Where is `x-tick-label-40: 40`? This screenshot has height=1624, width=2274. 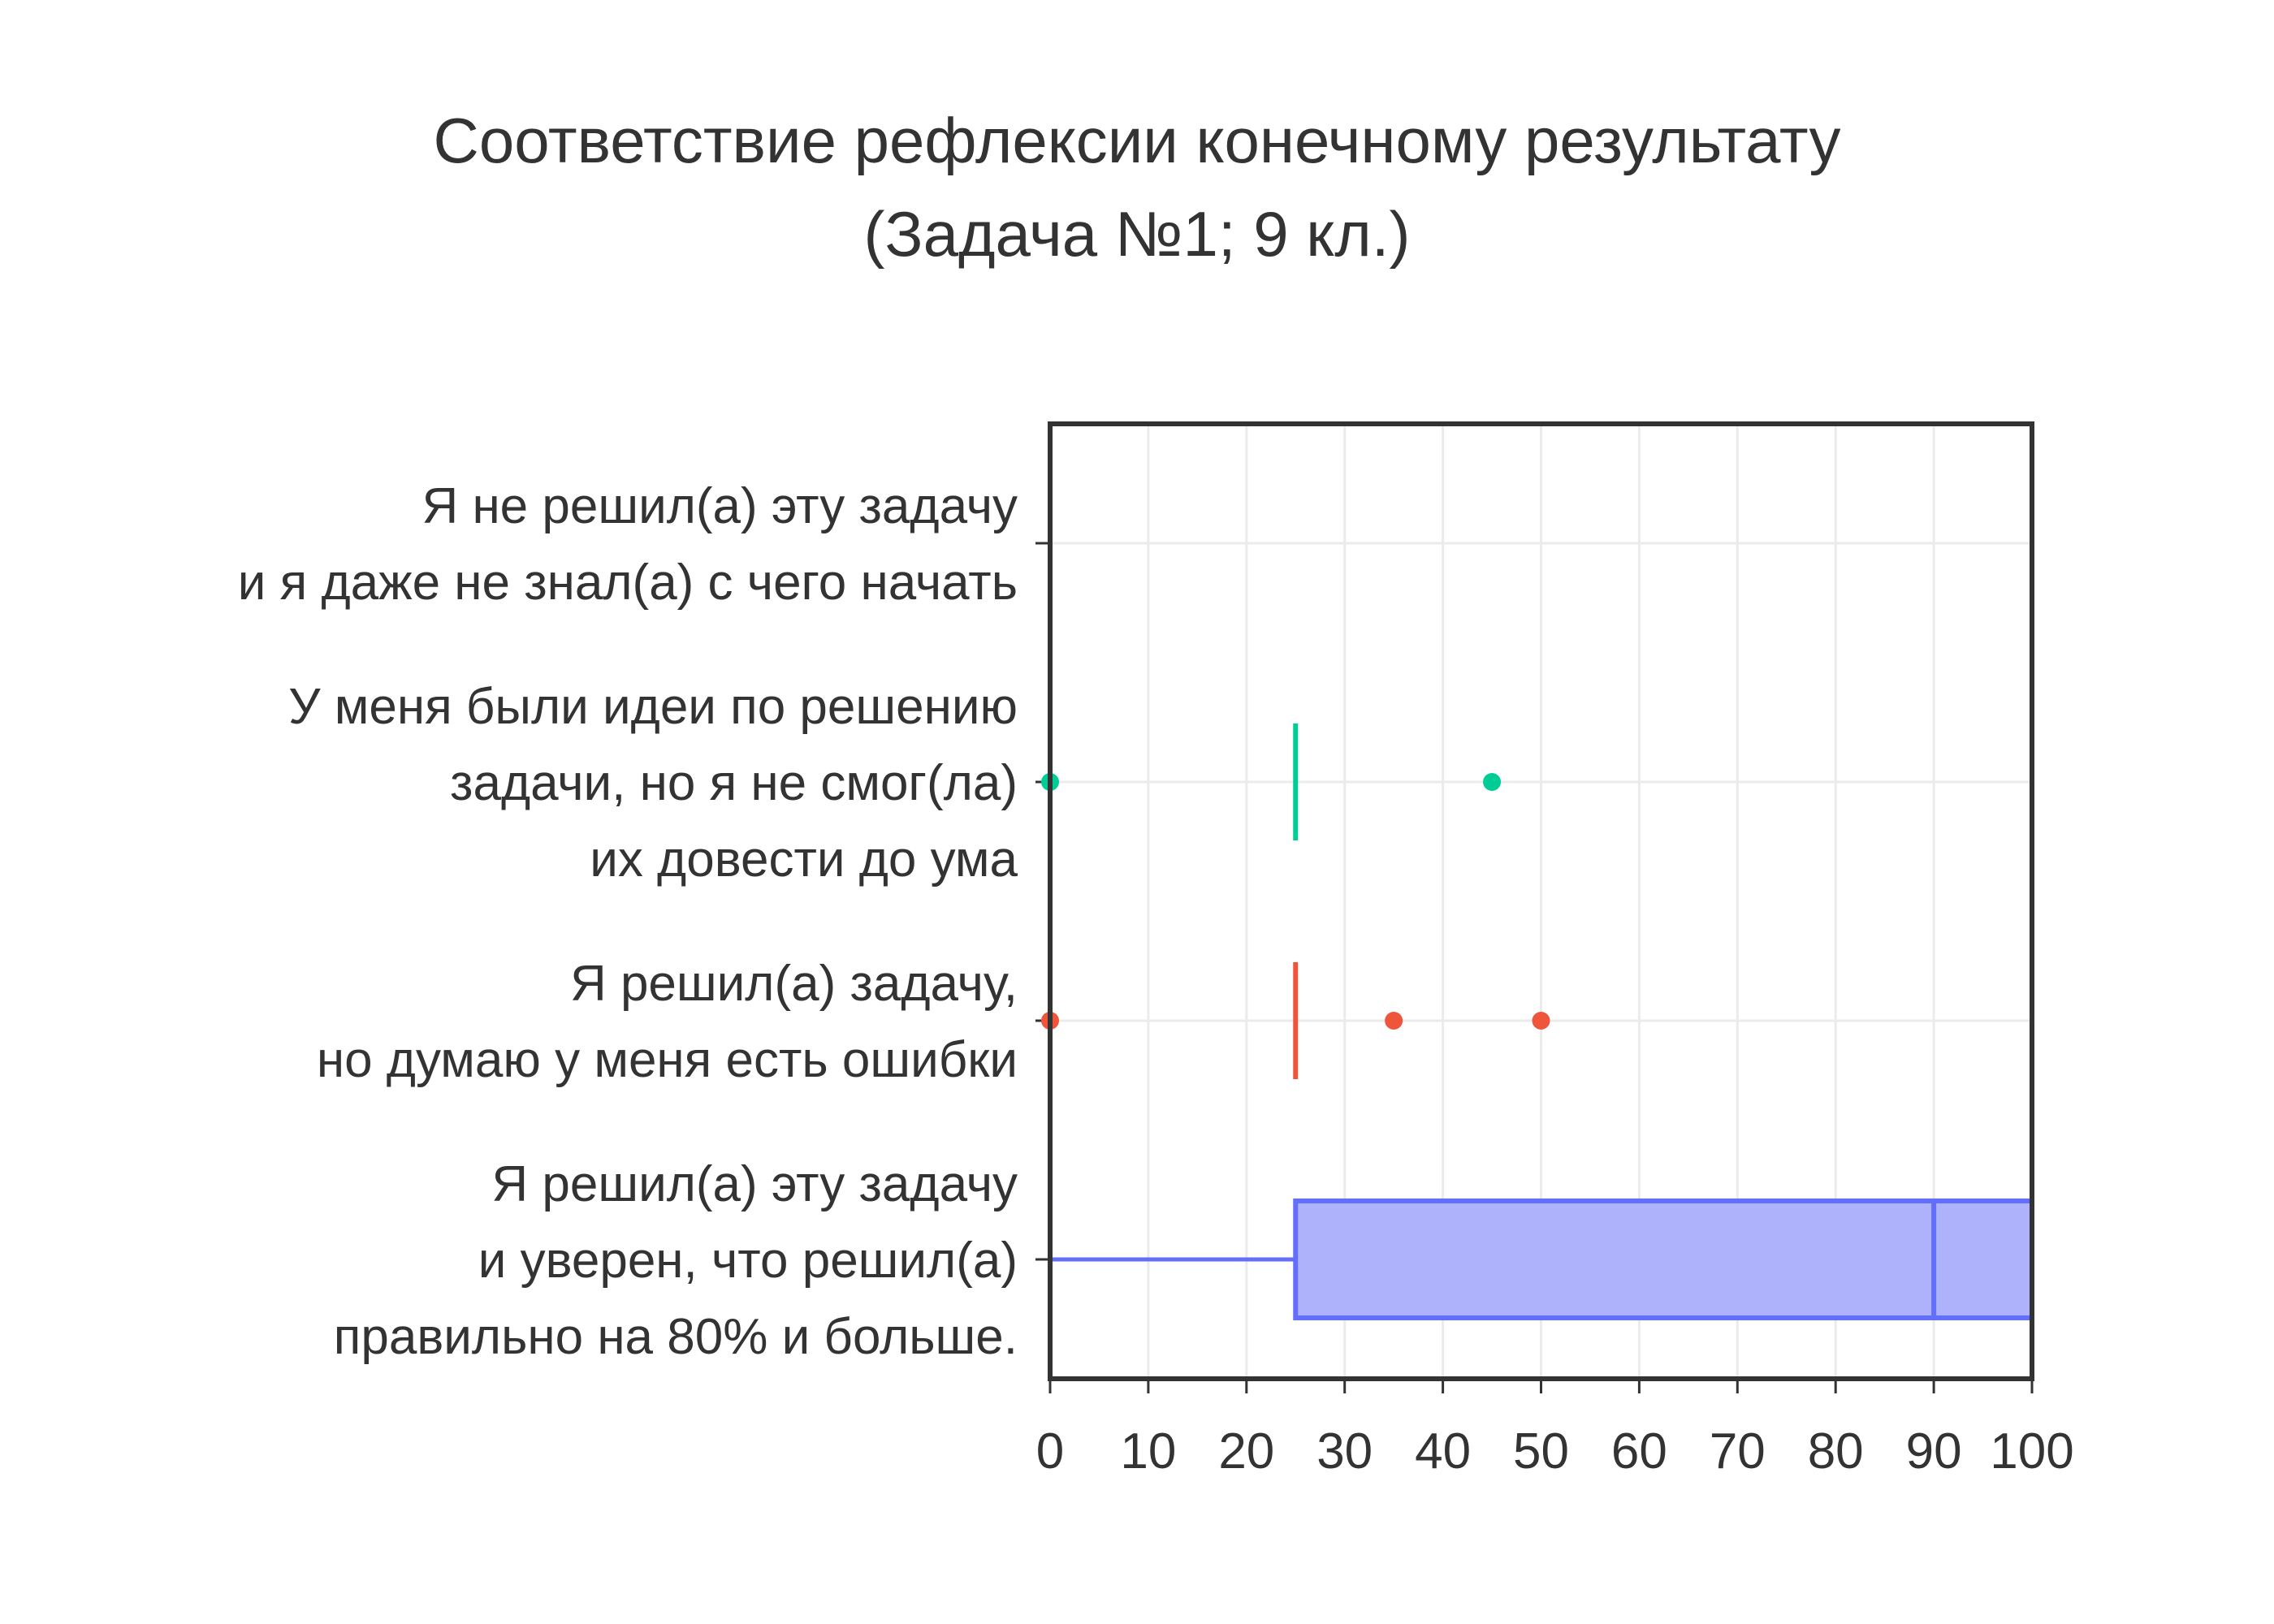
x-tick-label-40: 40 is located at coordinates (1443, 1451).